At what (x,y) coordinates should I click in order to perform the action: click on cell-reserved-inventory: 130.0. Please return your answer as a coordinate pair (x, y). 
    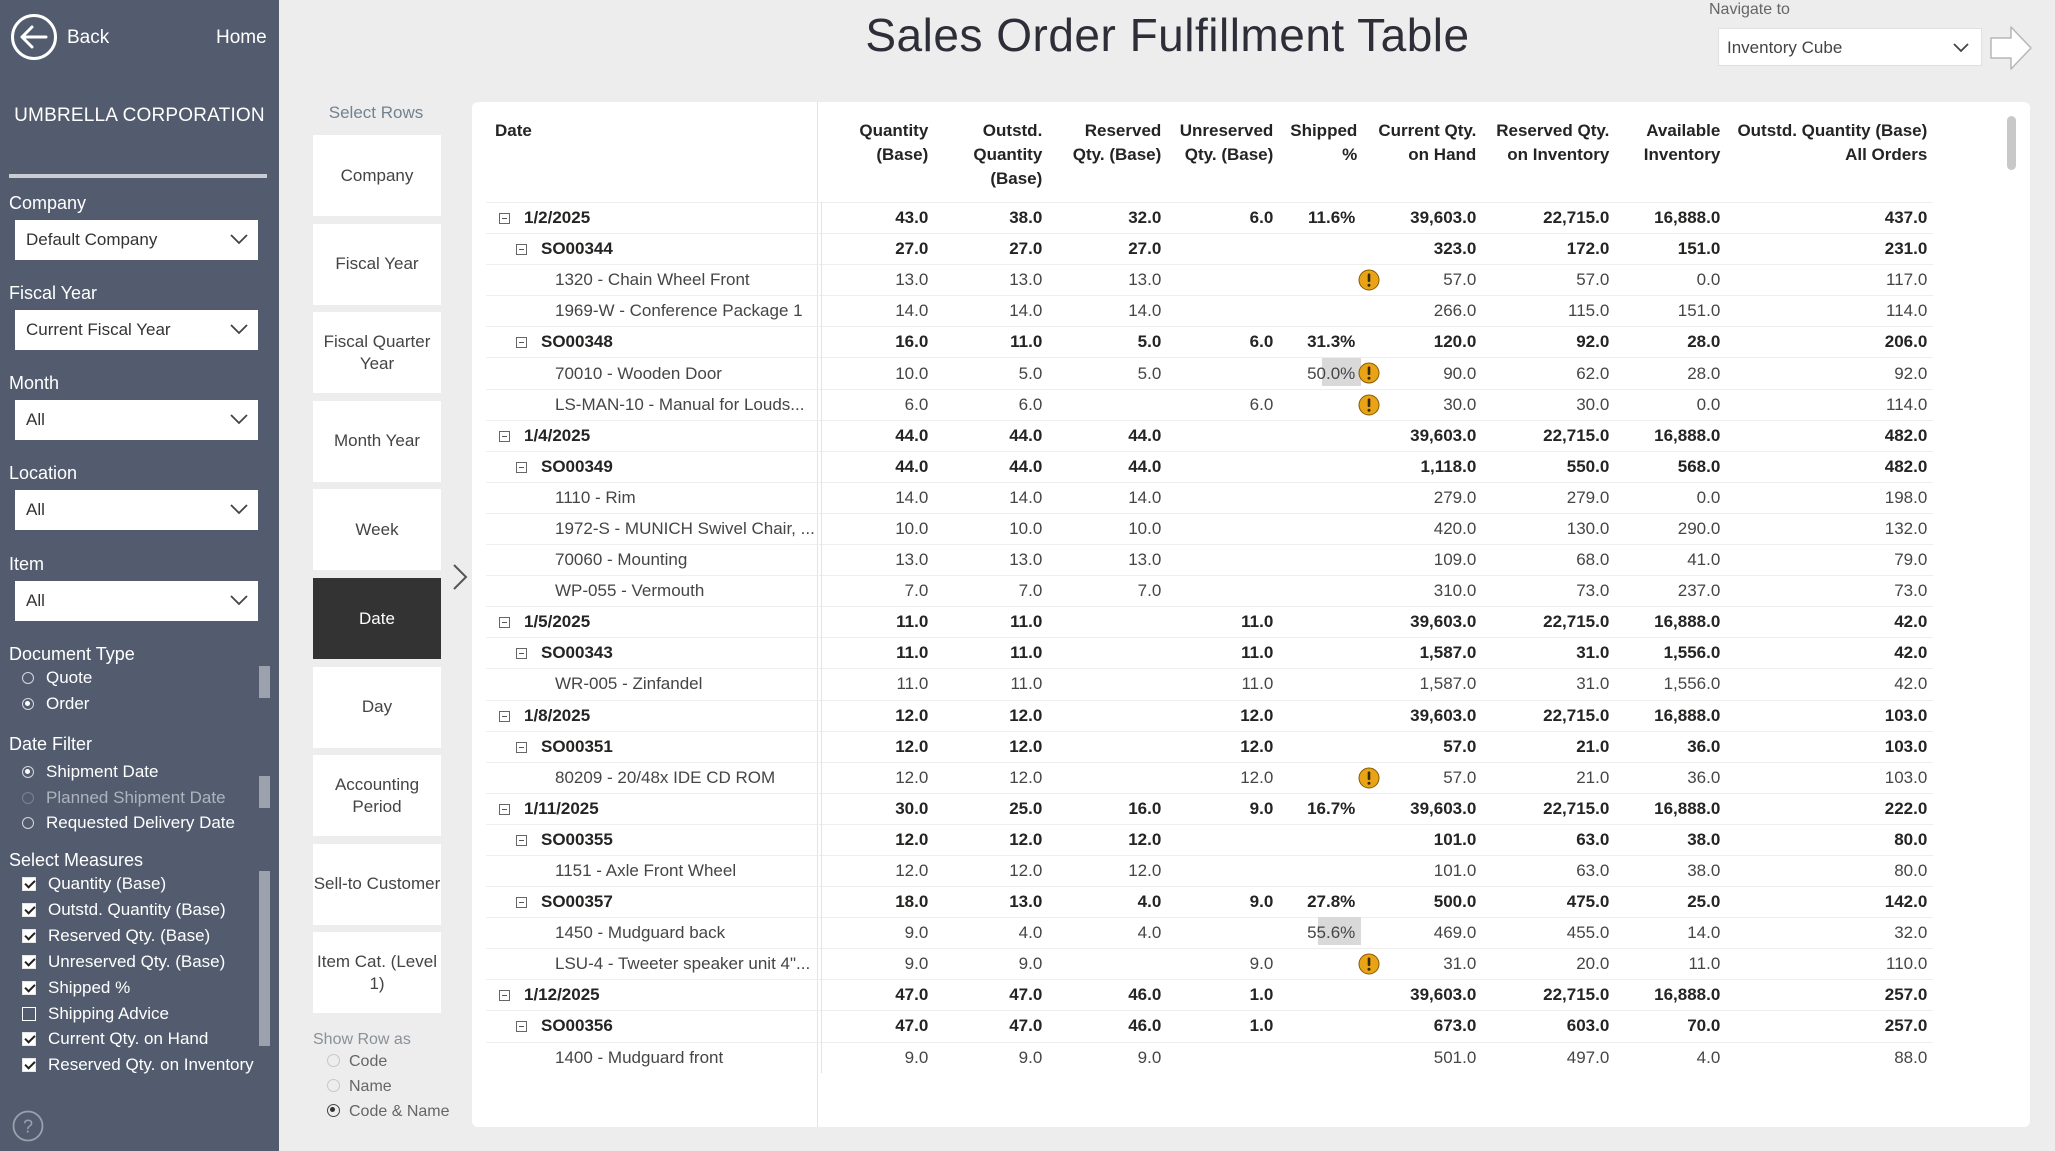
    Looking at the image, I should click on (1549, 528).